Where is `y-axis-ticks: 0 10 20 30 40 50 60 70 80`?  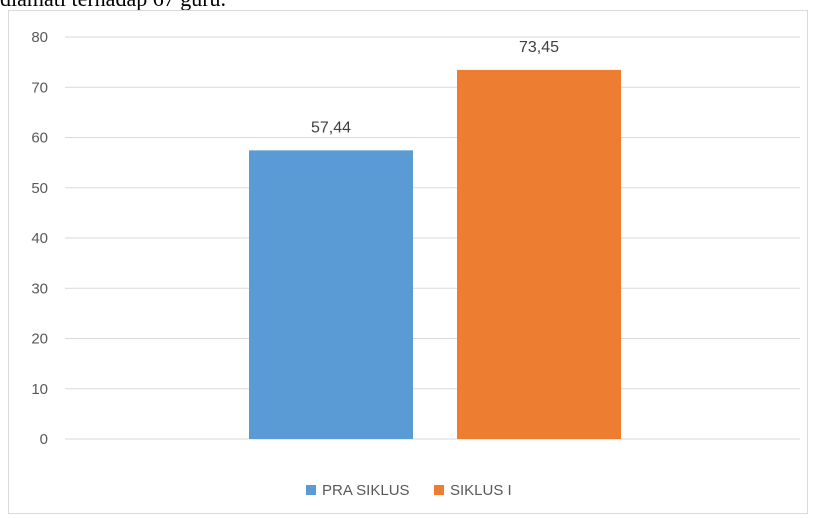 y-axis-ticks: 0 10 20 30 40 50 60 70 80 is located at coordinates (39, 238).